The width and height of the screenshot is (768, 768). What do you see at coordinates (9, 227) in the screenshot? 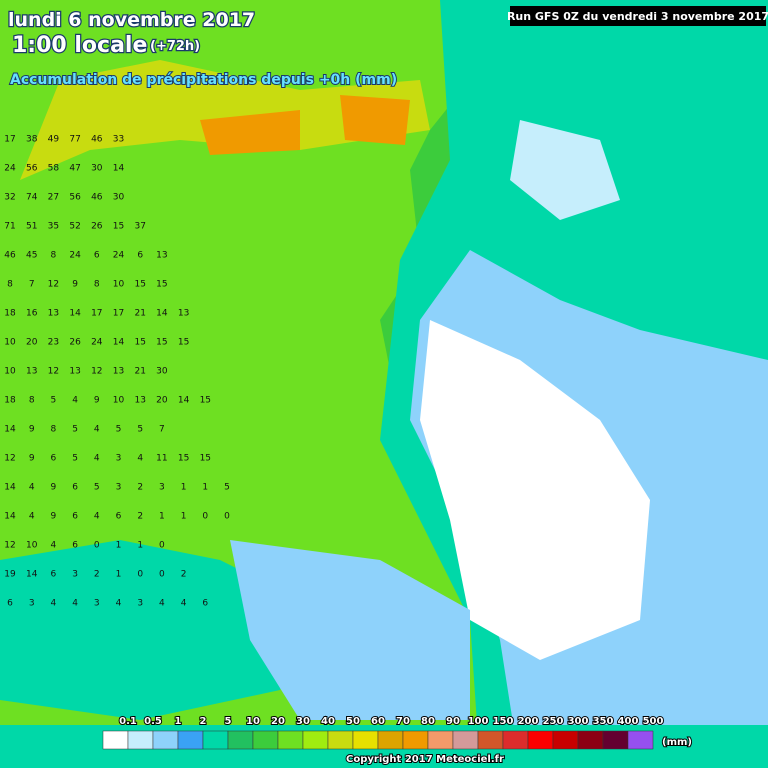
I see `grid-value: 71` at bounding box center [9, 227].